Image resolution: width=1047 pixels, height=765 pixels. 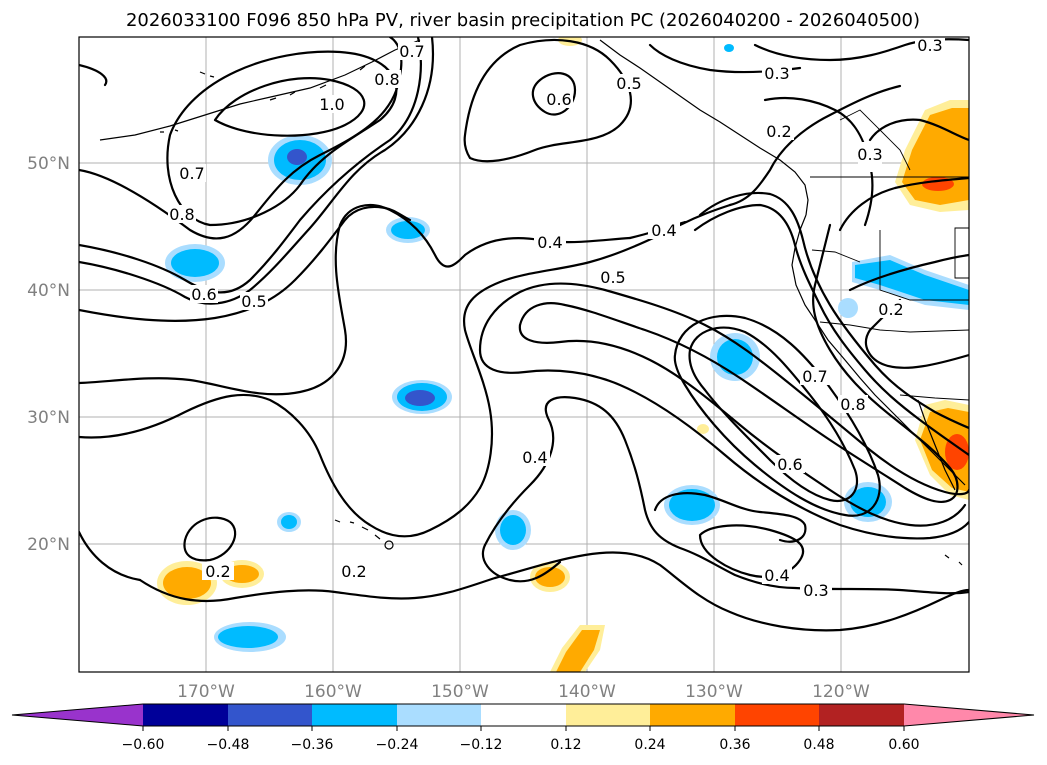 What do you see at coordinates (587, 692) in the screenshot?
I see `lon-label: 140°W` at bounding box center [587, 692].